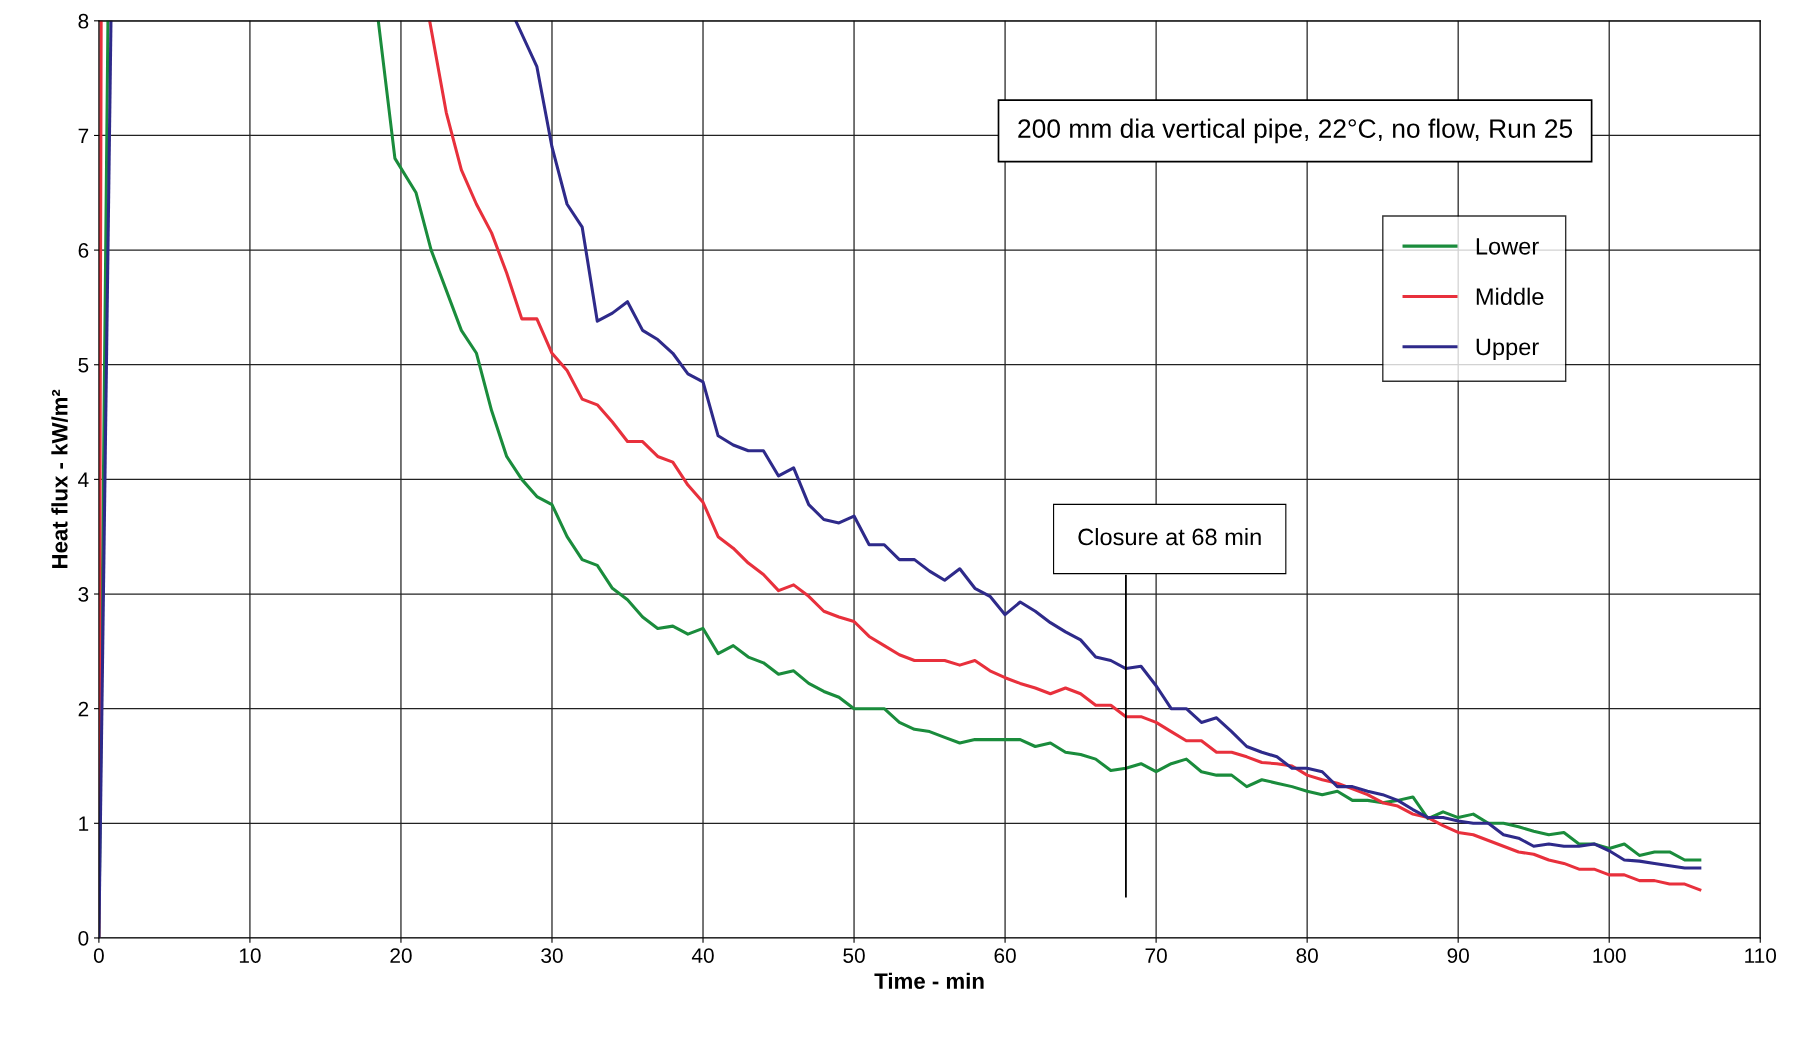 This screenshot has height=1041, width=1798. I want to click on x-tick-label: 100, so click(1609, 955).